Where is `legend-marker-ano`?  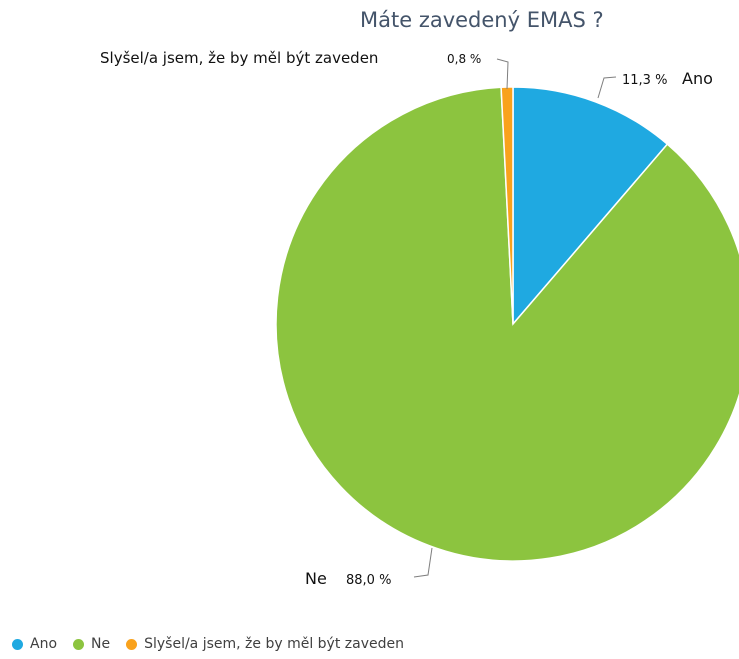 legend-marker-ano is located at coordinates (17, 644).